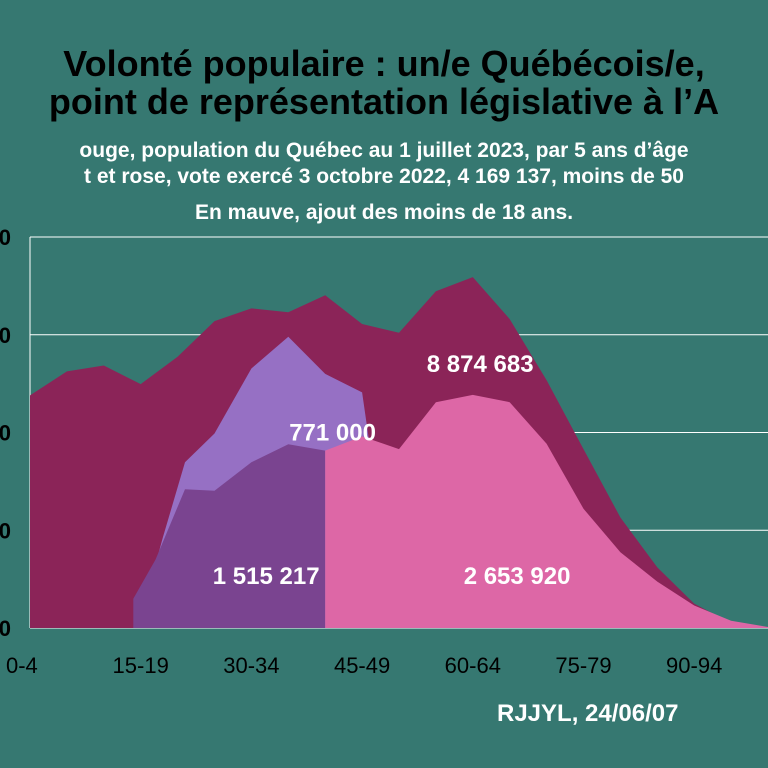 This screenshot has width=768, height=768. Describe the element at coordinates (480, 364) in the screenshot. I see `data-label-0: 8 874 683` at that location.